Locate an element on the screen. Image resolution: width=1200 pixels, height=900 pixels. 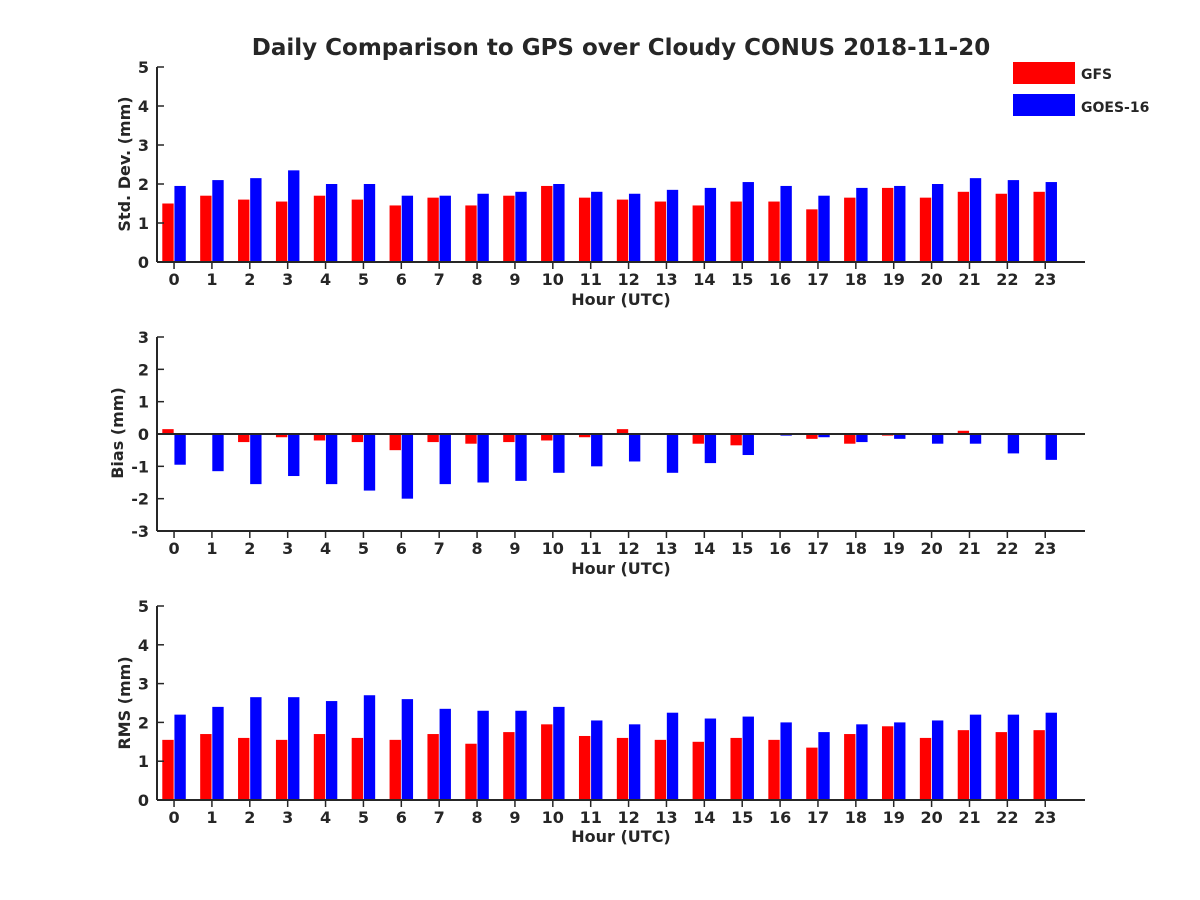
std-dev-x-tick-label-11: 11 is located at coordinates (591, 279).